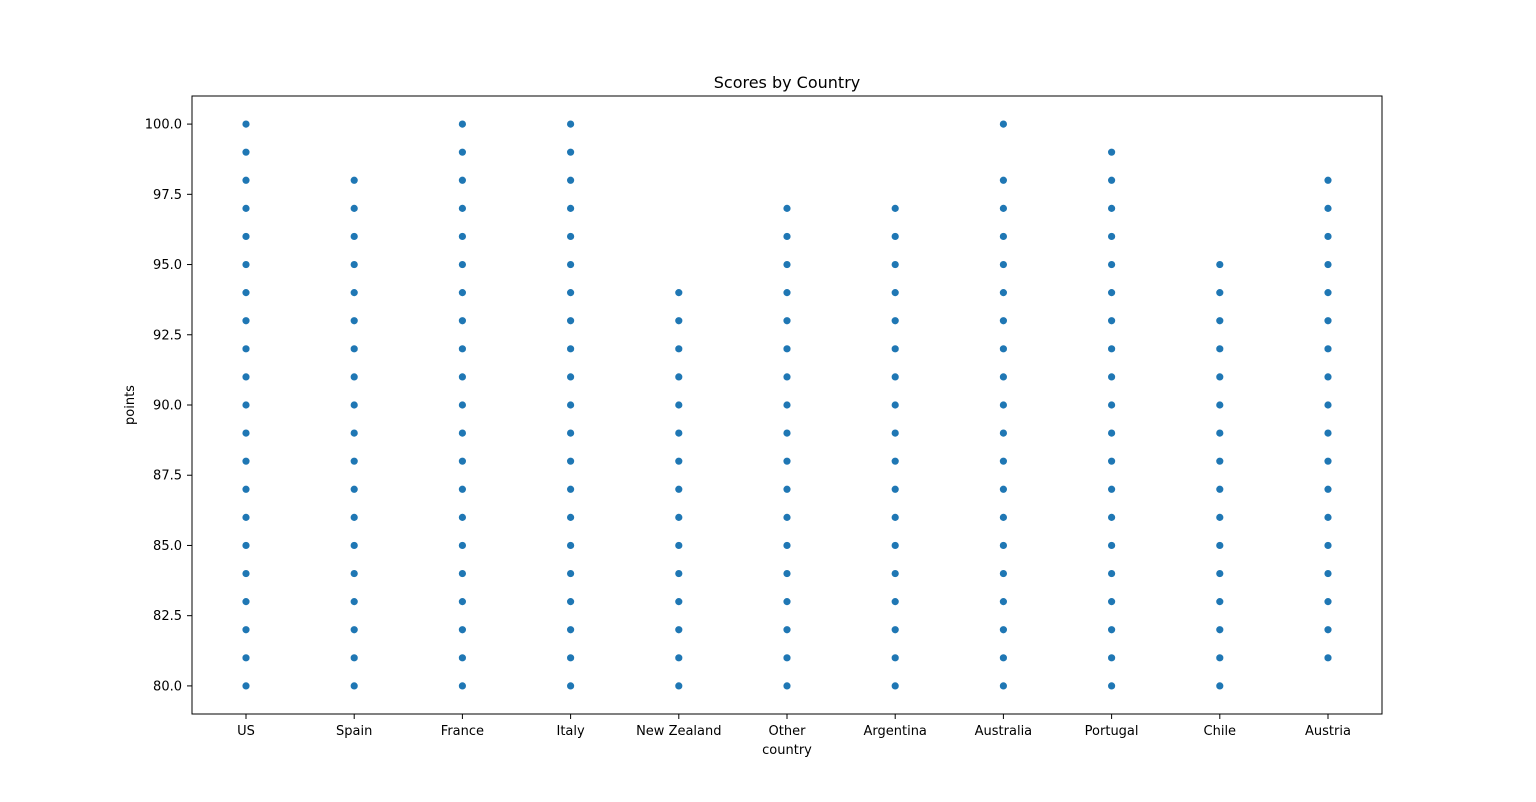 Image resolution: width=1536 pixels, height=802 pixels. I want to click on x-axis-label: country, so click(787, 750).